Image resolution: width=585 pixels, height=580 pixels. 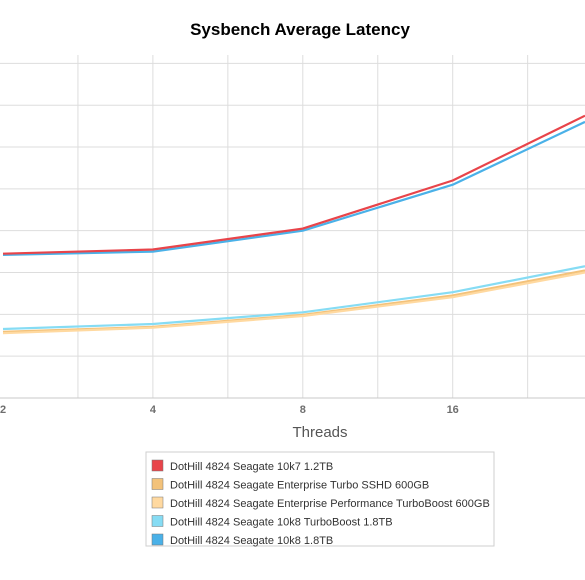 What do you see at coordinates (300, 29) in the screenshot?
I see `chart-title: Sysbench Average Latency` at bounding box center [300, 29].